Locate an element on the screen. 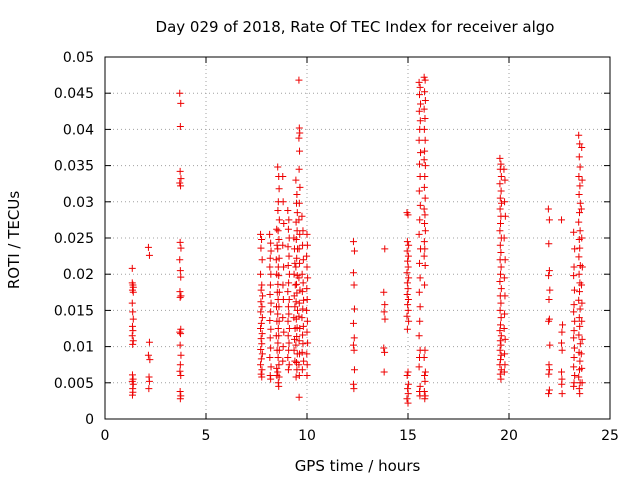 The image size is (640, 480). y-tick-label: 0.05 is located at coordinates (78, 58).